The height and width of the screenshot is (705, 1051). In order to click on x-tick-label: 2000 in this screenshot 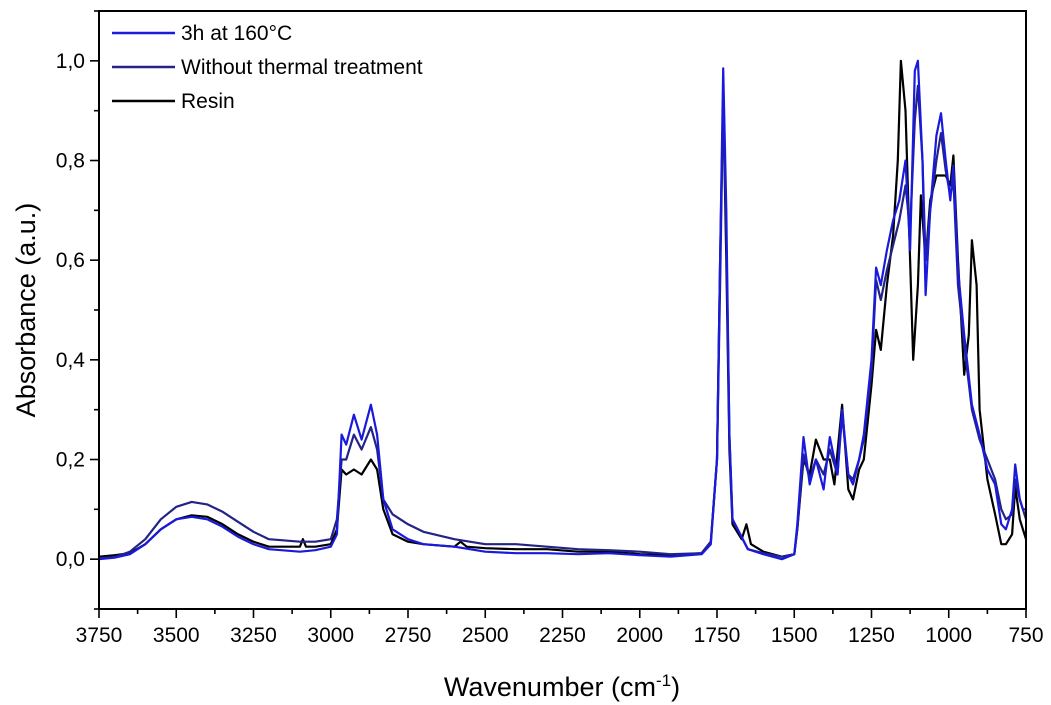, I will do `click(639, 635)`.